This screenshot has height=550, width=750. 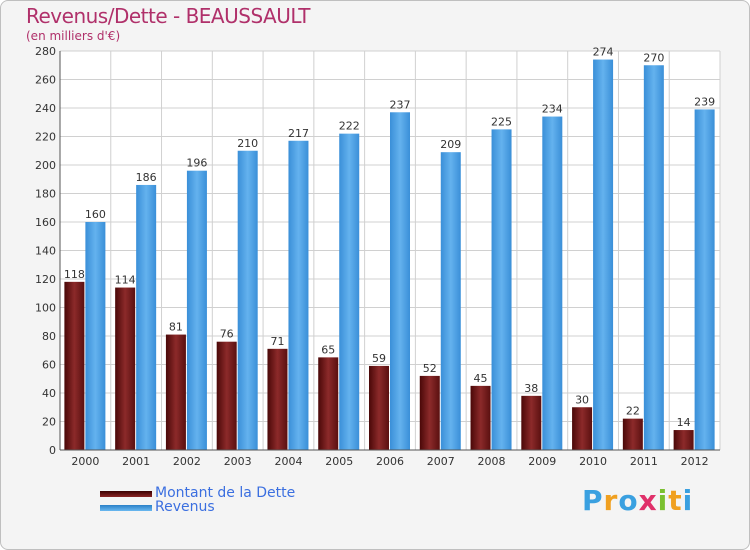 What do you see at coordinates (441, 461) in the screenshot?
I see `x-tick-label: 2007` at bounding box center [441, 461].